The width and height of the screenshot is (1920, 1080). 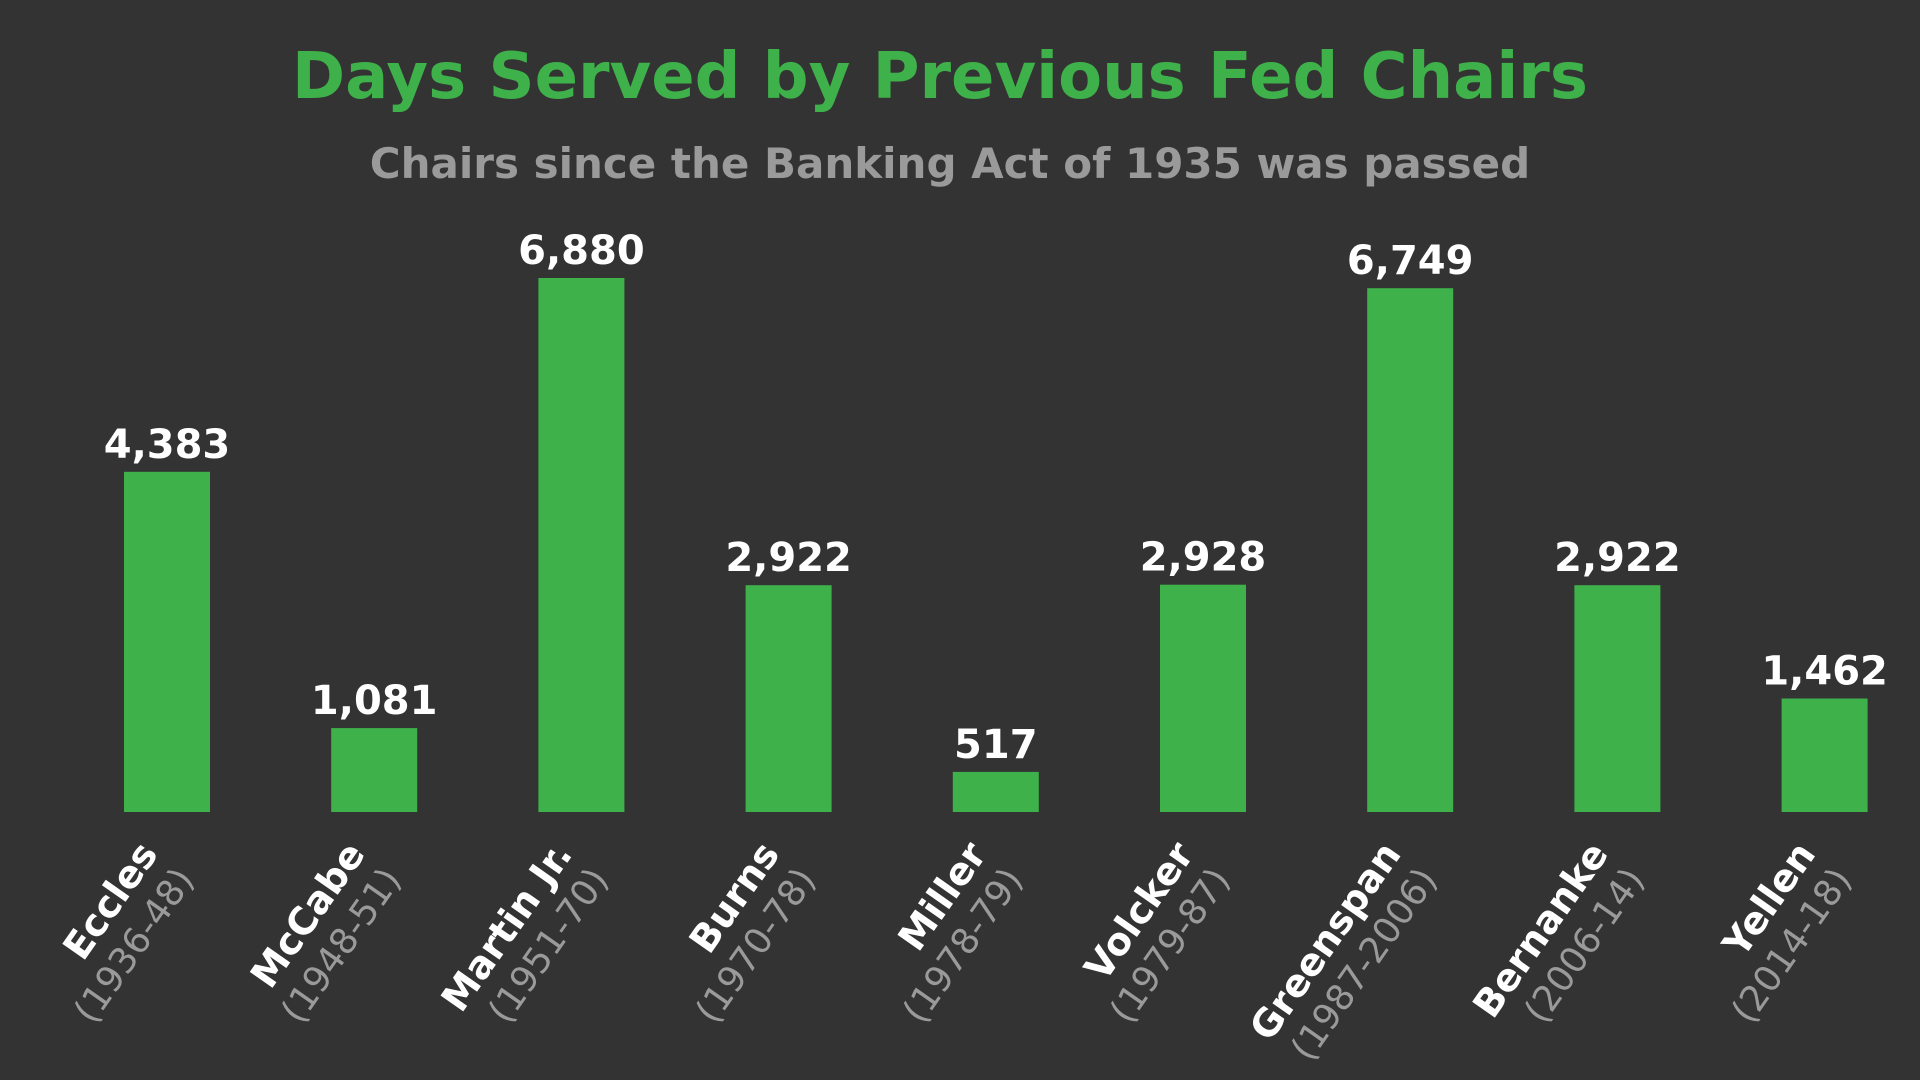 I want to click on category-label: Burns(1970-78), so click(x=752, y=932).